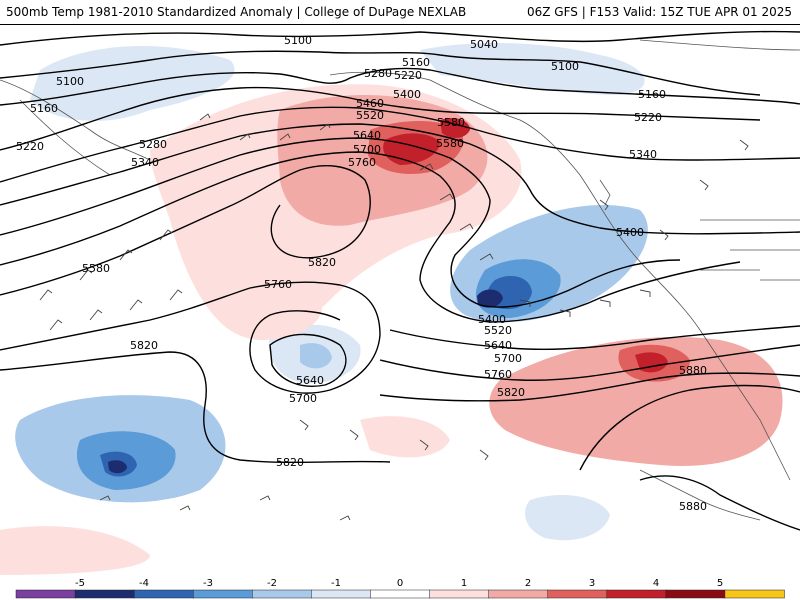 The height and width of the screenshot is (600, 800). I want to click on colorbar-tick: 2, so click(528, 583).